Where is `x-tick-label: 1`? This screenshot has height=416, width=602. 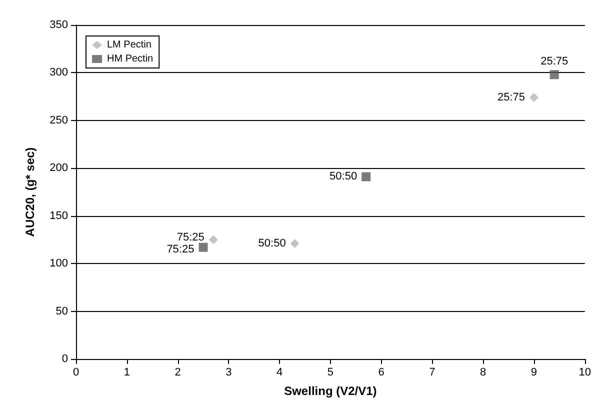
x-tick-label: 1 is located at coordinates (127, 372).